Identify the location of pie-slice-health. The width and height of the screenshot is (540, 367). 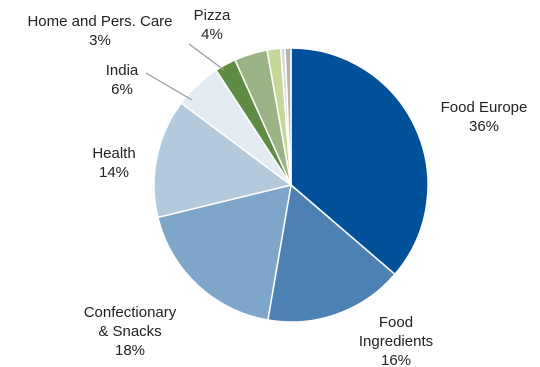
(223, 160).